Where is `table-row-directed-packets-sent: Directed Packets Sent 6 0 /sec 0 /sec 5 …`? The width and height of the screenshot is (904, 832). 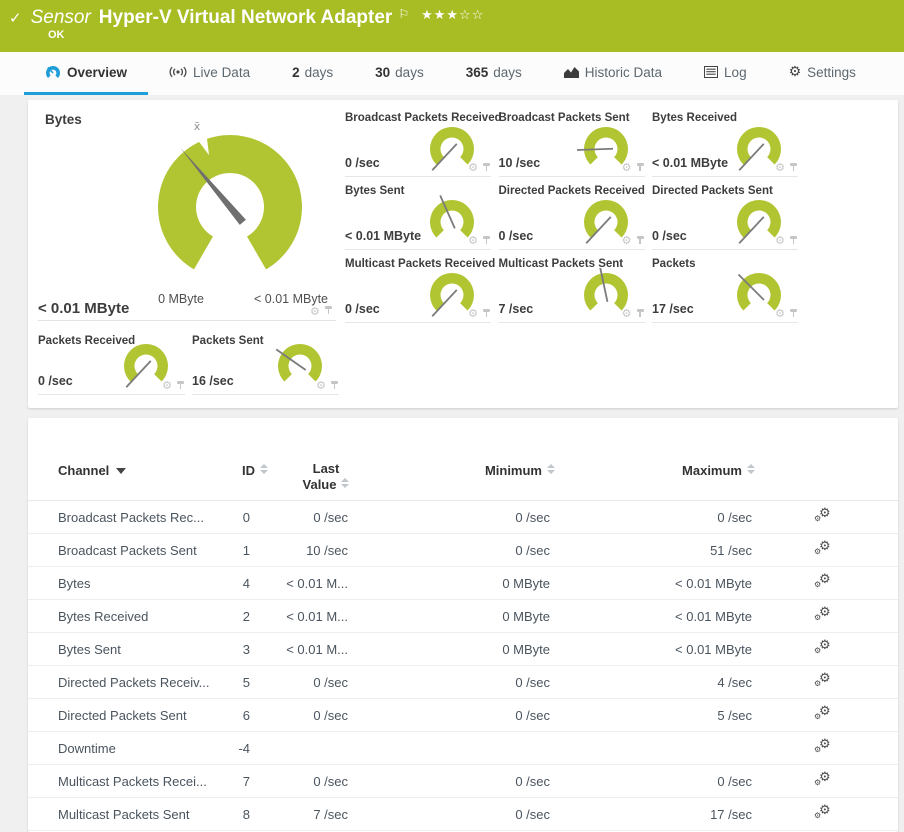 table-row-directed-packets-sent: Directed Packets Sent 6 0 /sec 0 /sec 5 … is located at coordinates (463, 715).